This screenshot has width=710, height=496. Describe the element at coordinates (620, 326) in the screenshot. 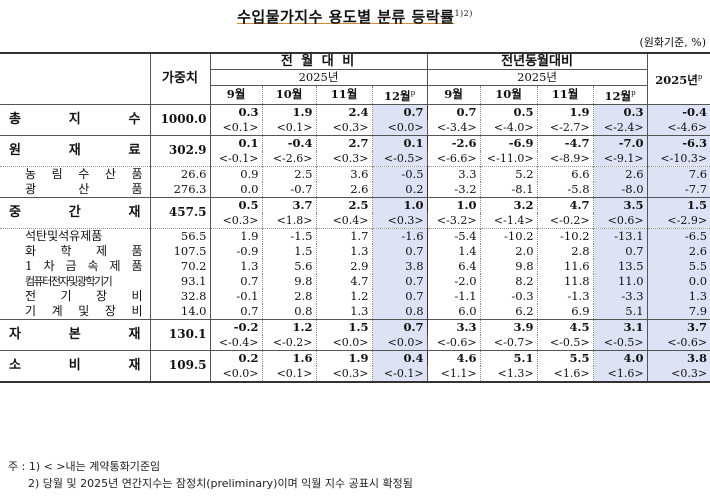

I see `yoy-value-4: 3.1` at that location.